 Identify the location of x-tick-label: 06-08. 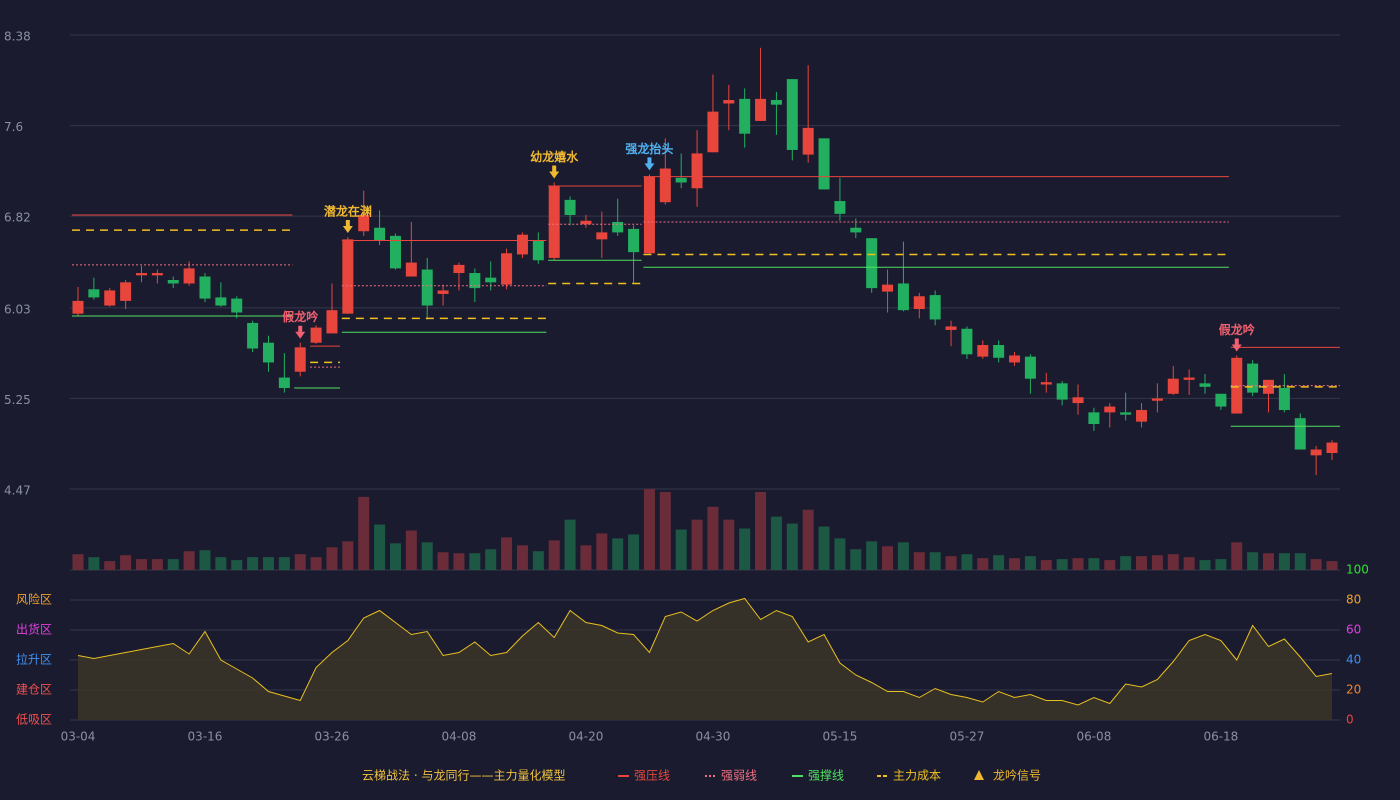
(1093, 737).